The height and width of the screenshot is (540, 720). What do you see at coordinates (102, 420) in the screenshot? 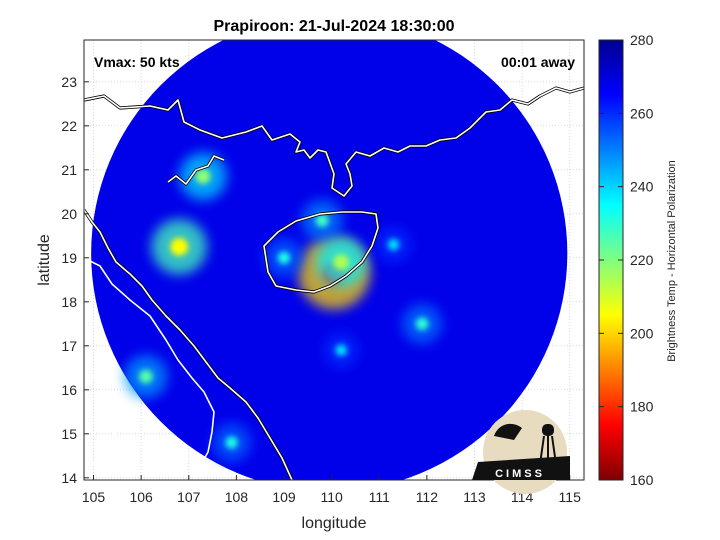
I see `border-laos-thailand` at bounding box center [102, 420].